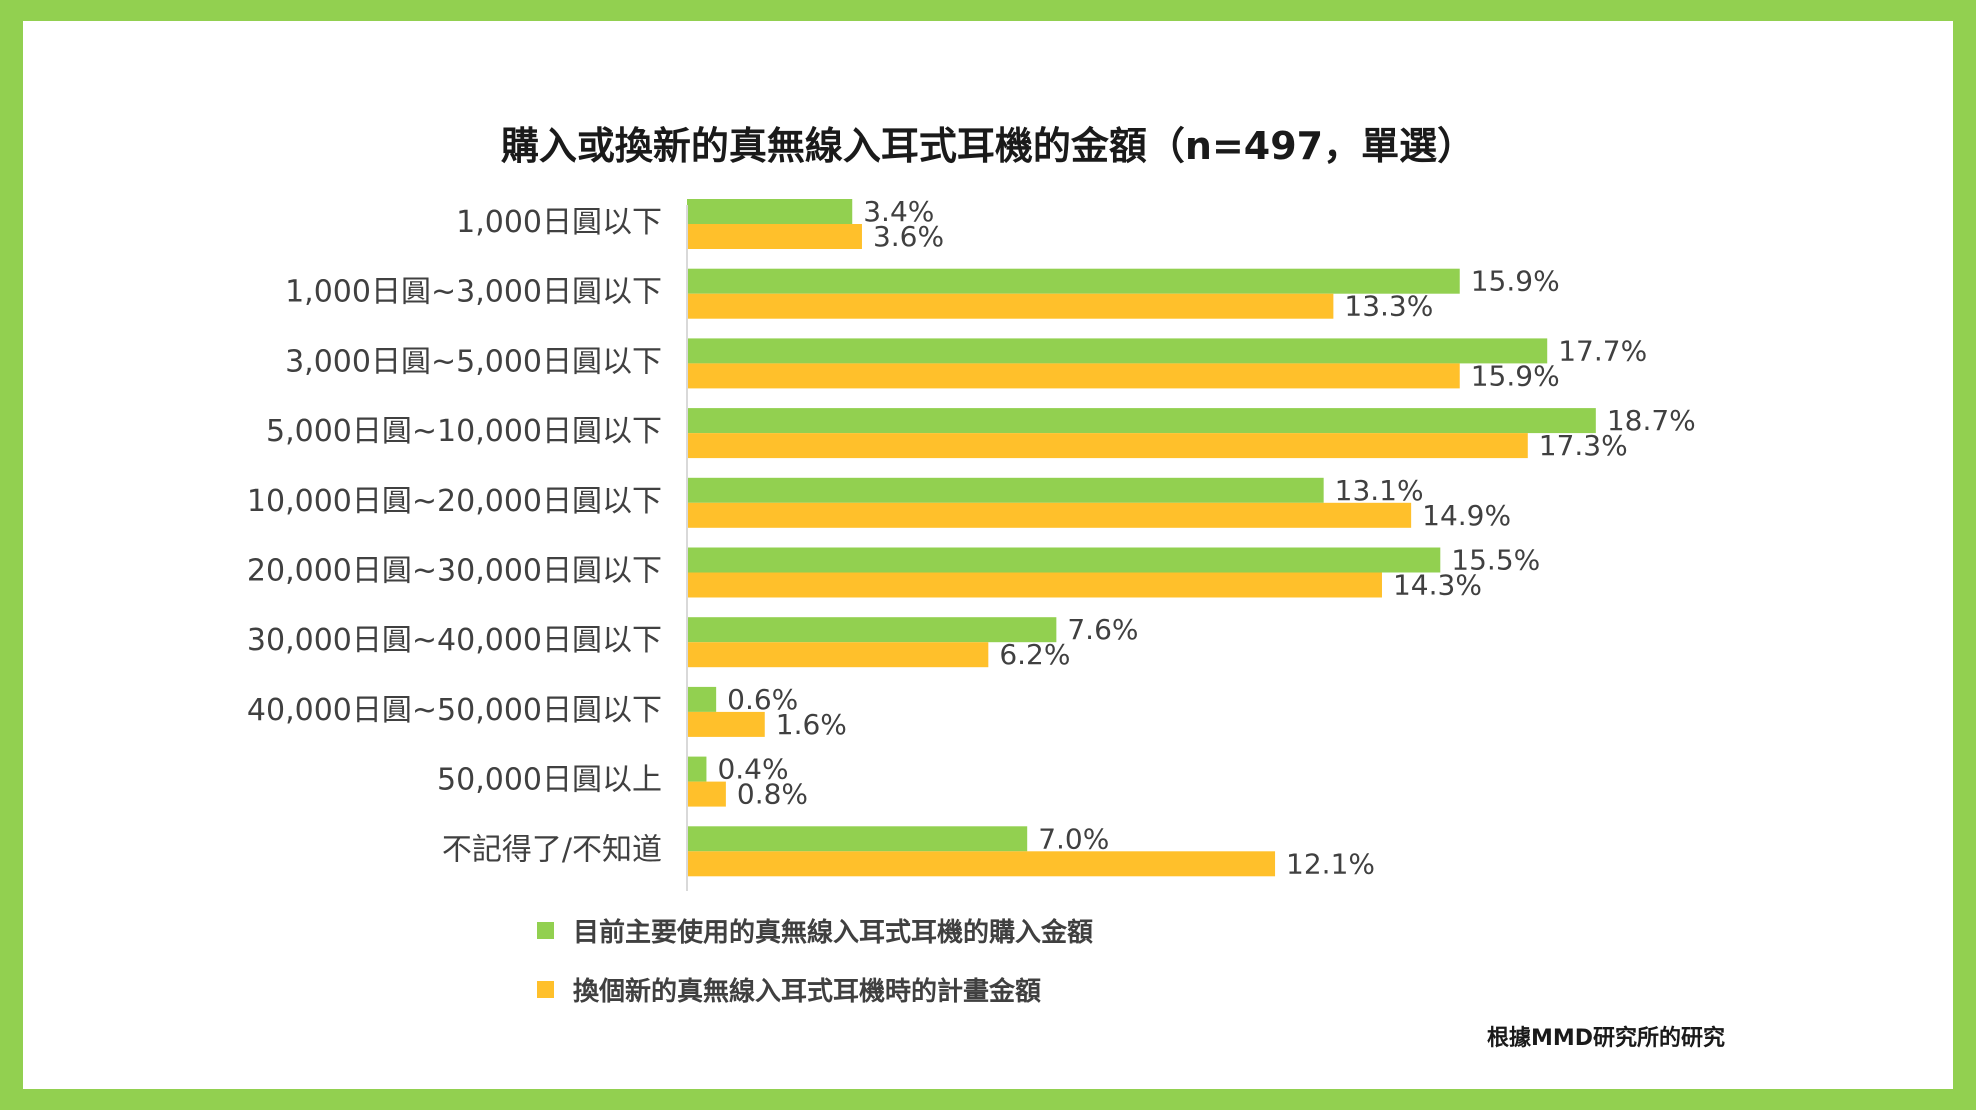 The image size is (1976, 1110). What do you see at coordinates (1583, 445) in the screenshot?
I see `value-label-planned: 17.3%` at bounding box center [1583, 445].